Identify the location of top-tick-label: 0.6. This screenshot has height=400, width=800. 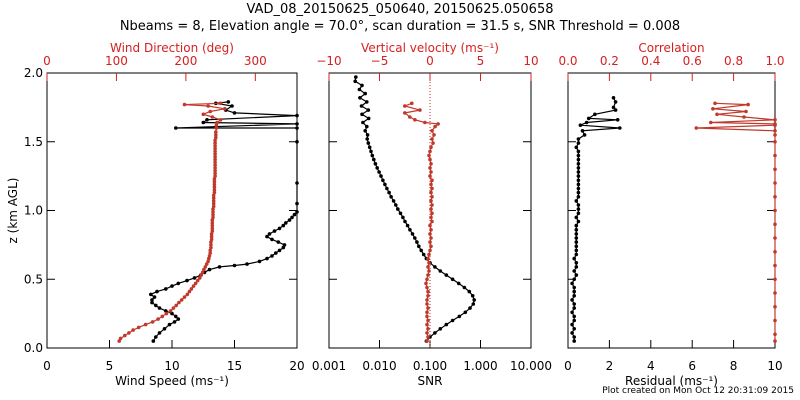
(692, 61).